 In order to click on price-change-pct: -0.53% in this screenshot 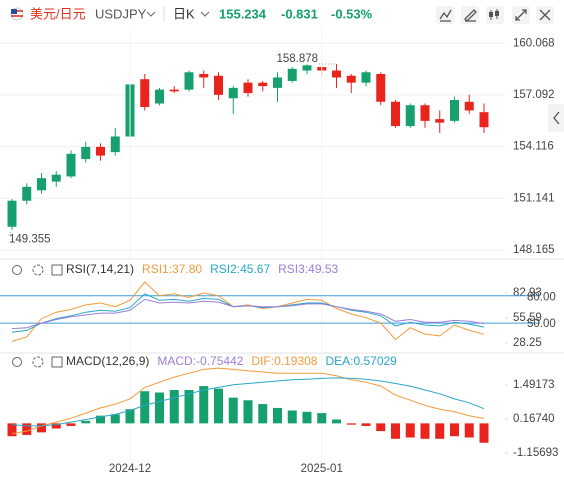, I will do `click(352, 13)`.